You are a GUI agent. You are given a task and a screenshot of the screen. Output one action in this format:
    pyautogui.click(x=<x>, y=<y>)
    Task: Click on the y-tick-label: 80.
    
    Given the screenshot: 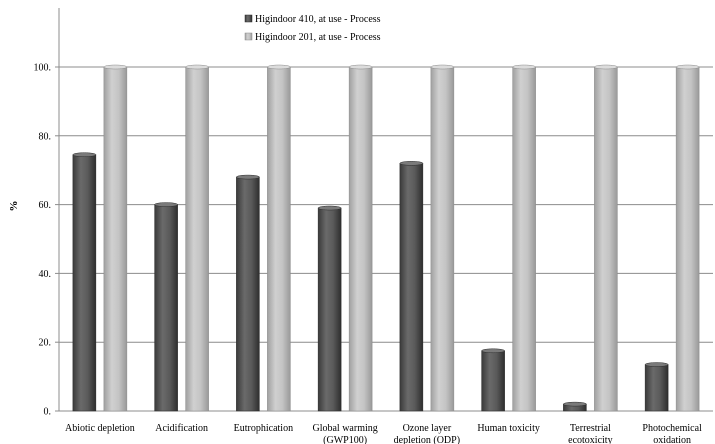 What is the action you would take?
    pyautogui.click(x=45, y=136)
    